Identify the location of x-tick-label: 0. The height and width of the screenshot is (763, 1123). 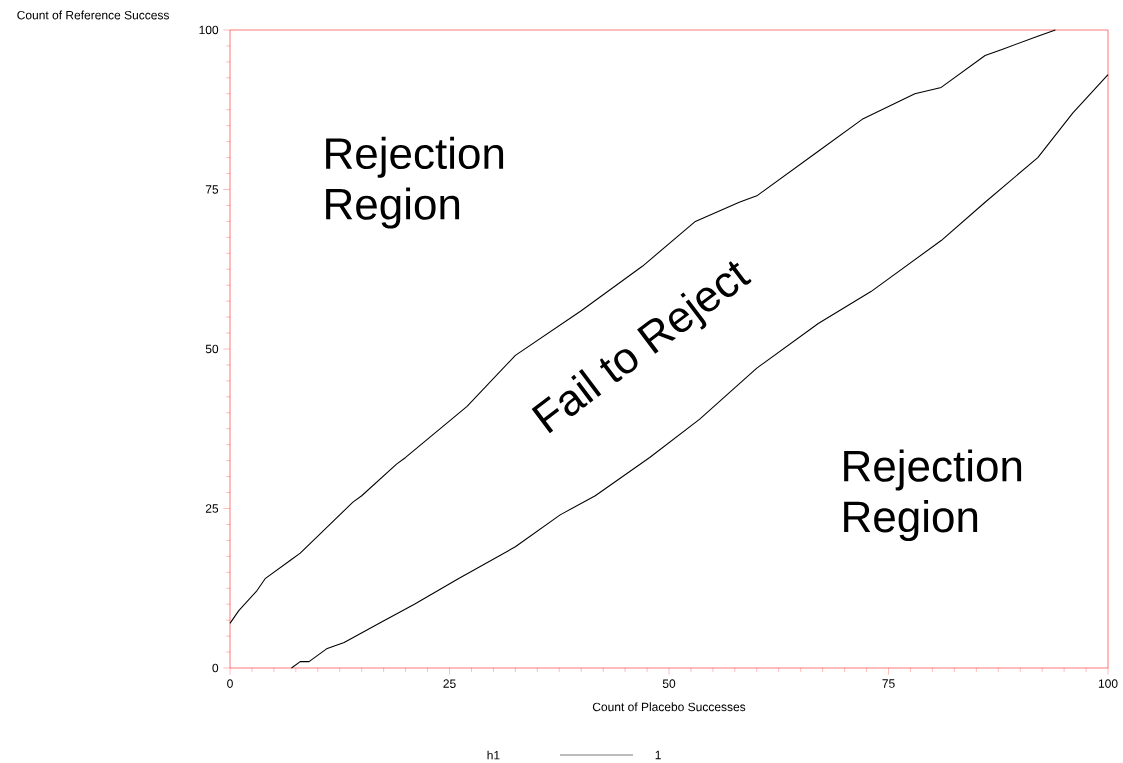
(230, 683).